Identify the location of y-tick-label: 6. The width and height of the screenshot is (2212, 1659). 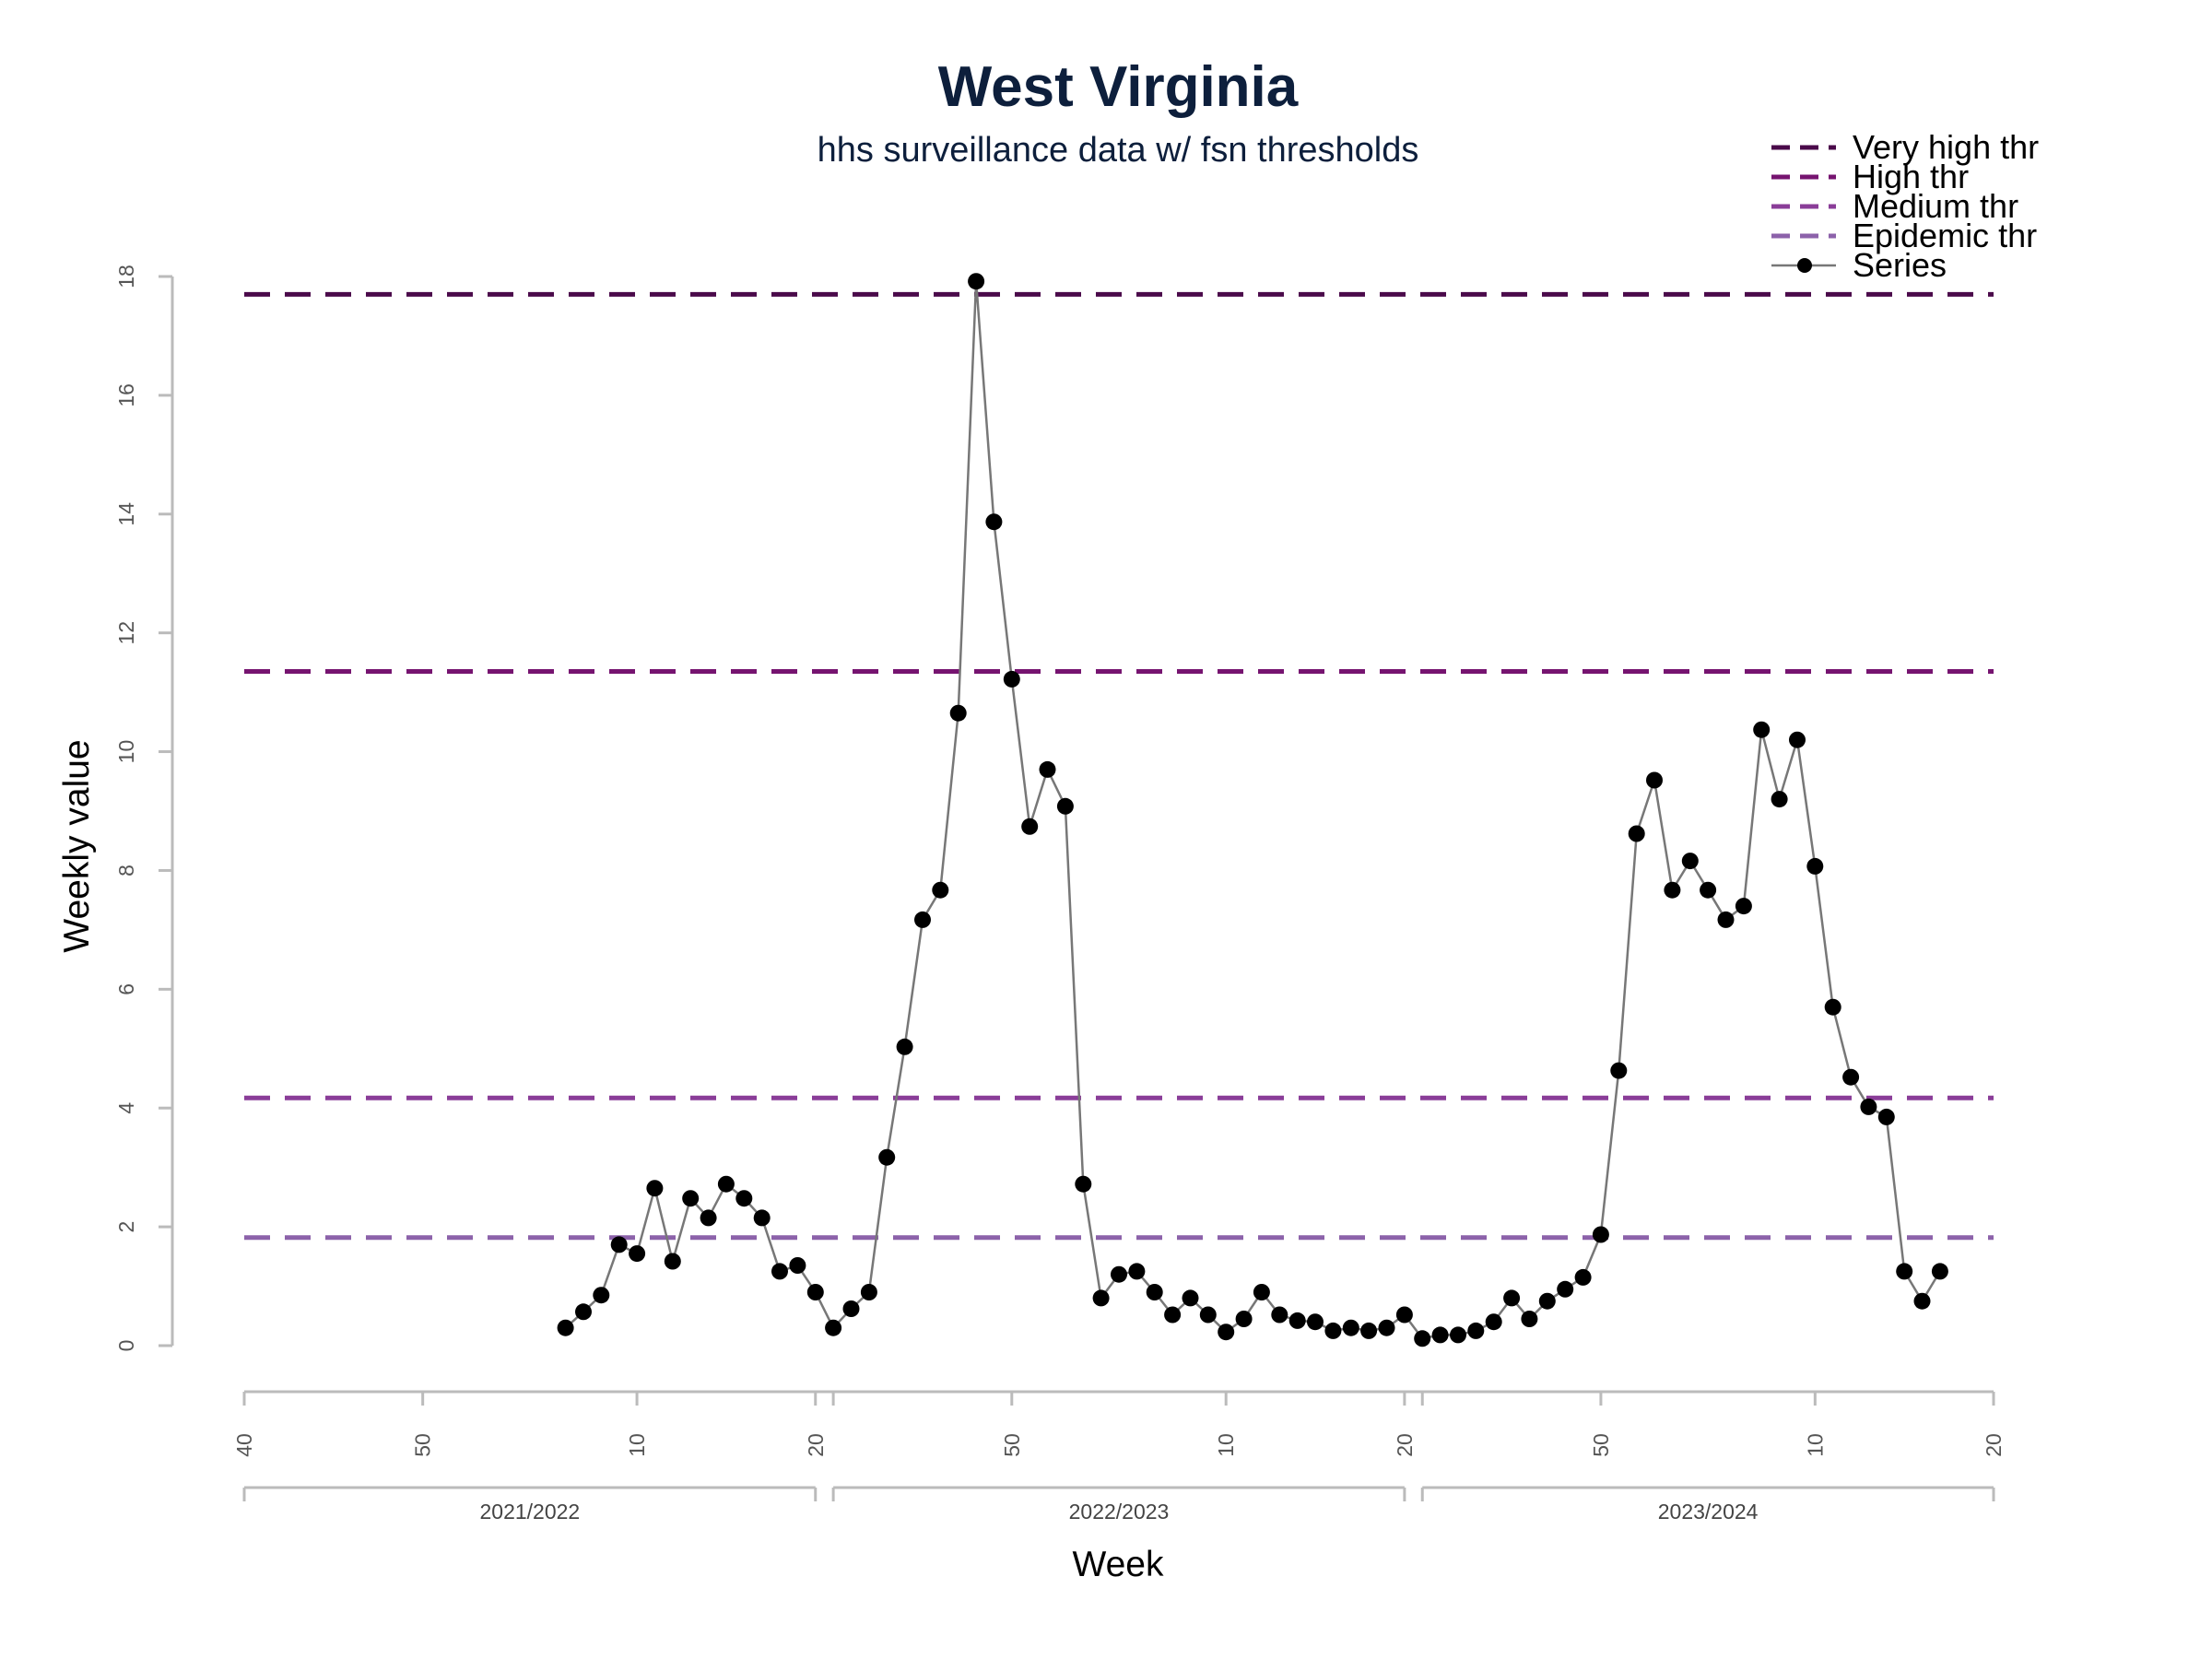
(126, 989).